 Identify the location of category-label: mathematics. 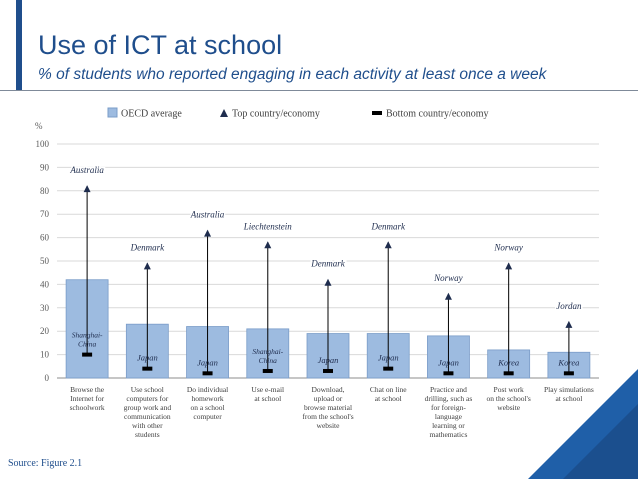
(448, 434).